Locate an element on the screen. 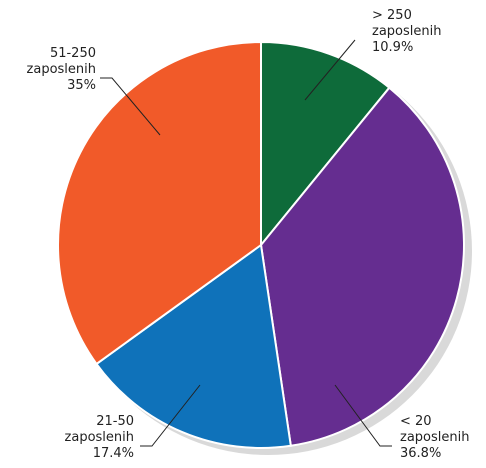 Image resolution: width=486 pixels, height=468 pixels. value-label: 10.9% is located at coordinates (393, 47).